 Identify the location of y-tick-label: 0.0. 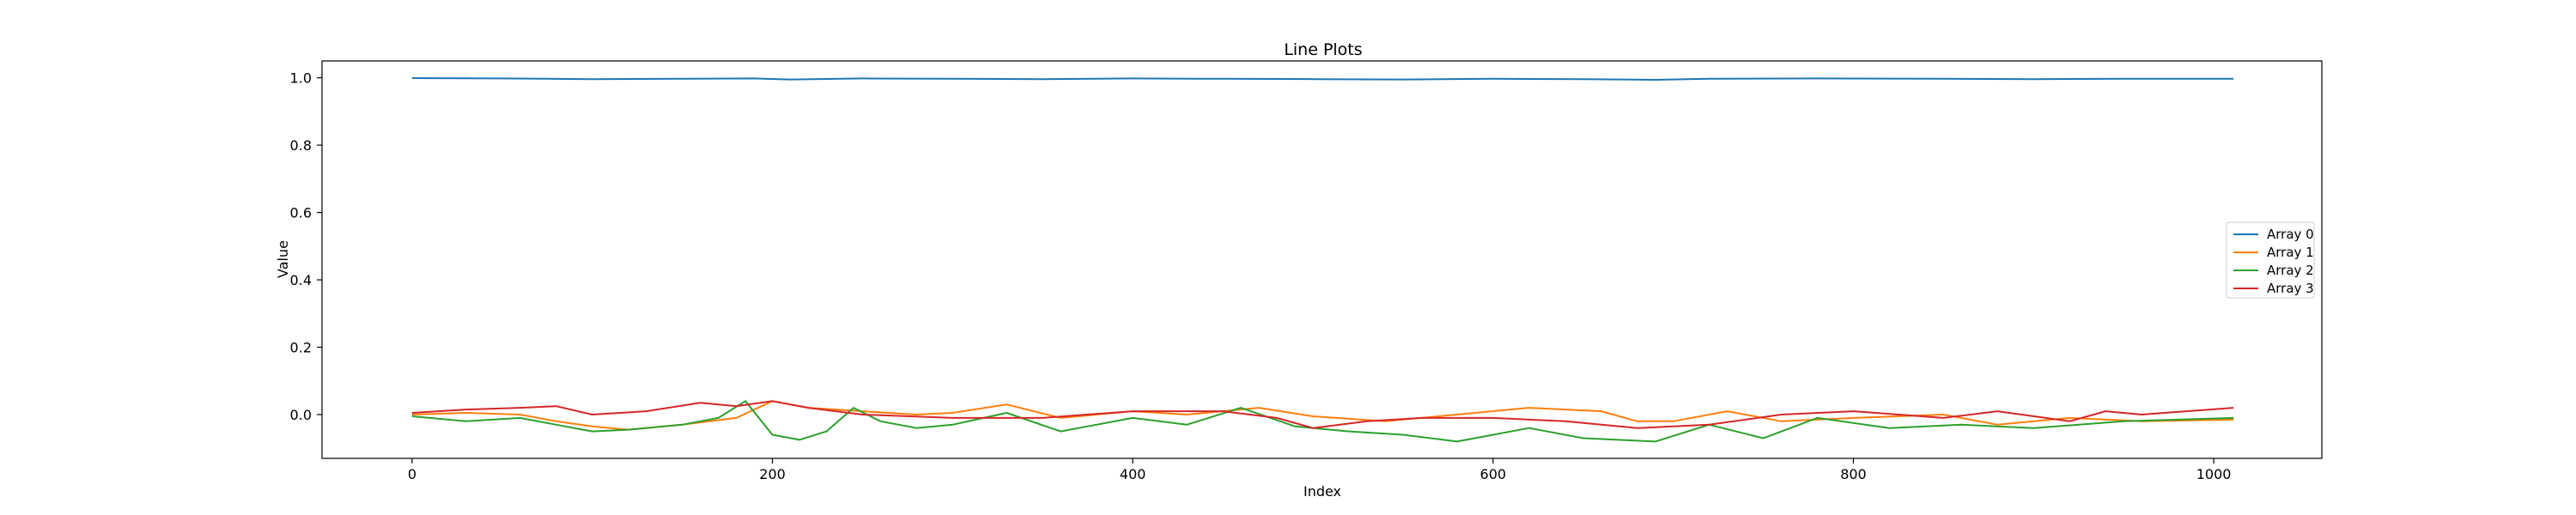
(301, 415).